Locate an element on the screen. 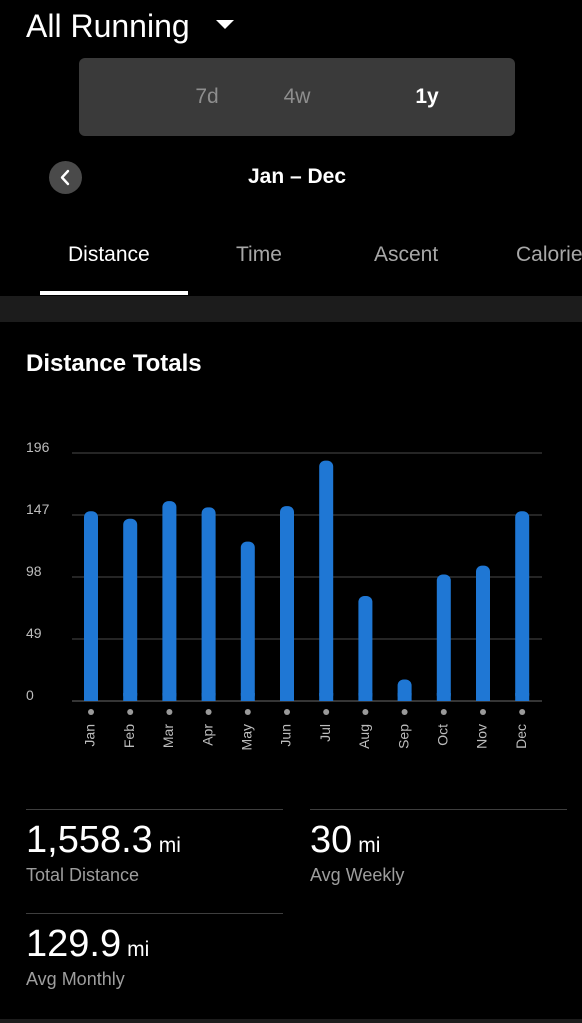 Image resolution: width=582 pixels, height=1023 pixels. range-option-7d: 7d is located at coordinates (207, 96).